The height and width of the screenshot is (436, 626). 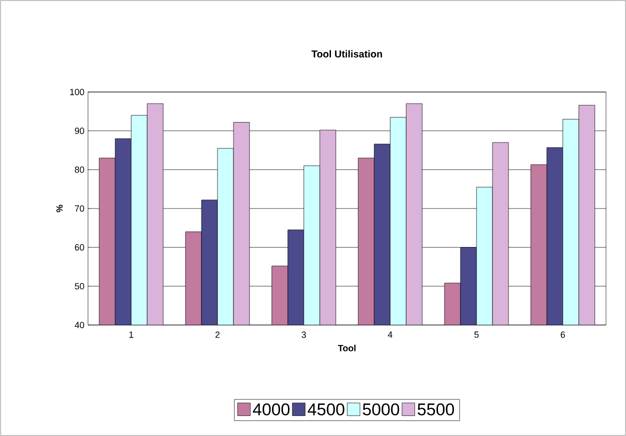 What do you see at coordinates (79, 169) in the screenshot?
I see `y-tick-label: 80` at bounding box center [79, 169].